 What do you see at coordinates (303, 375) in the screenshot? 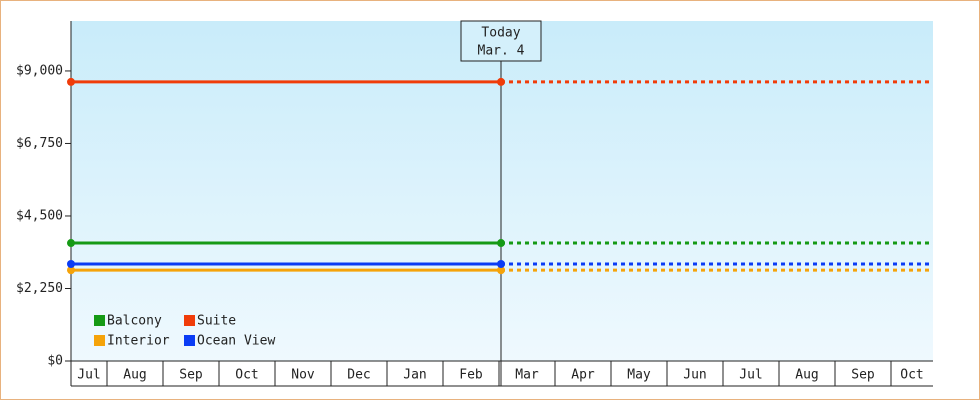
I see `x-tick-label: Nov` at bounding box center [303, 375].